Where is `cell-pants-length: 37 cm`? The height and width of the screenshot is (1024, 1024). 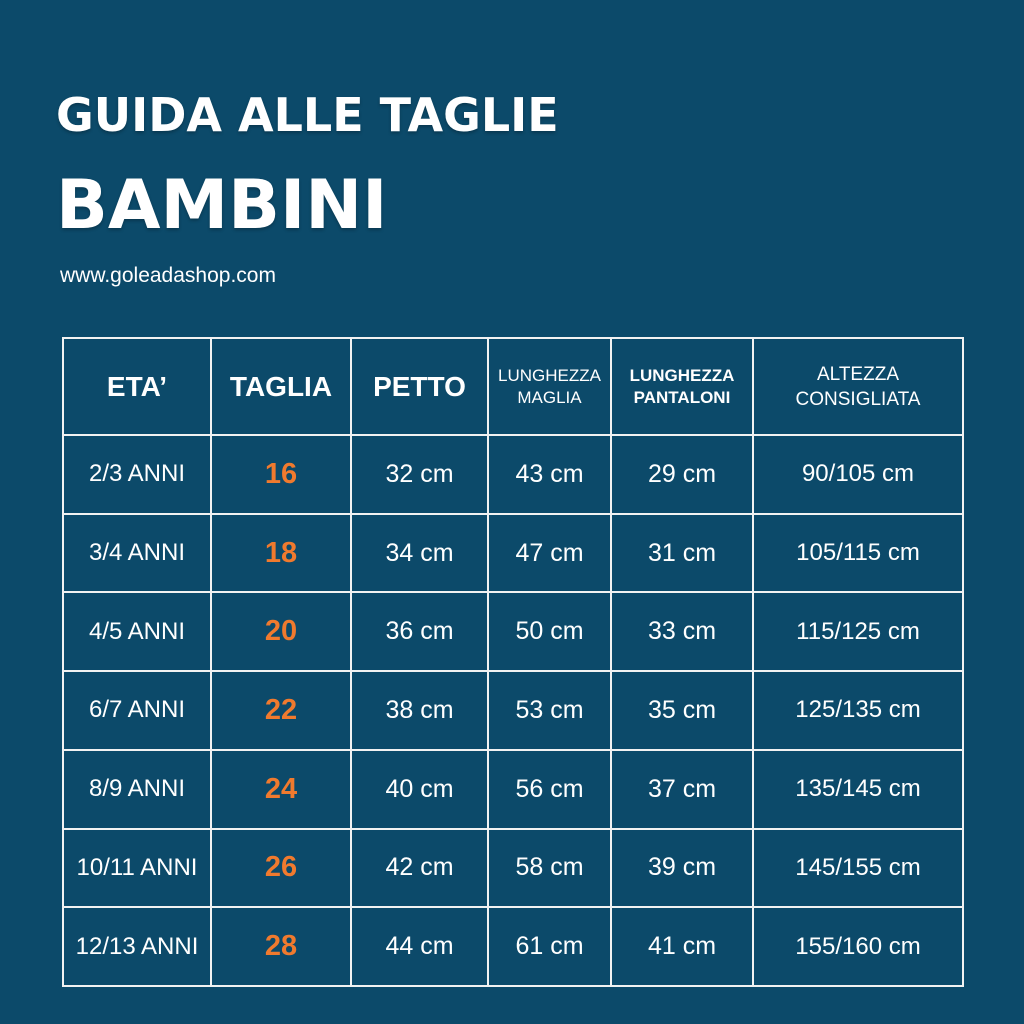 cell-pants-length: 37 cm is located at coordinates (682, 789).